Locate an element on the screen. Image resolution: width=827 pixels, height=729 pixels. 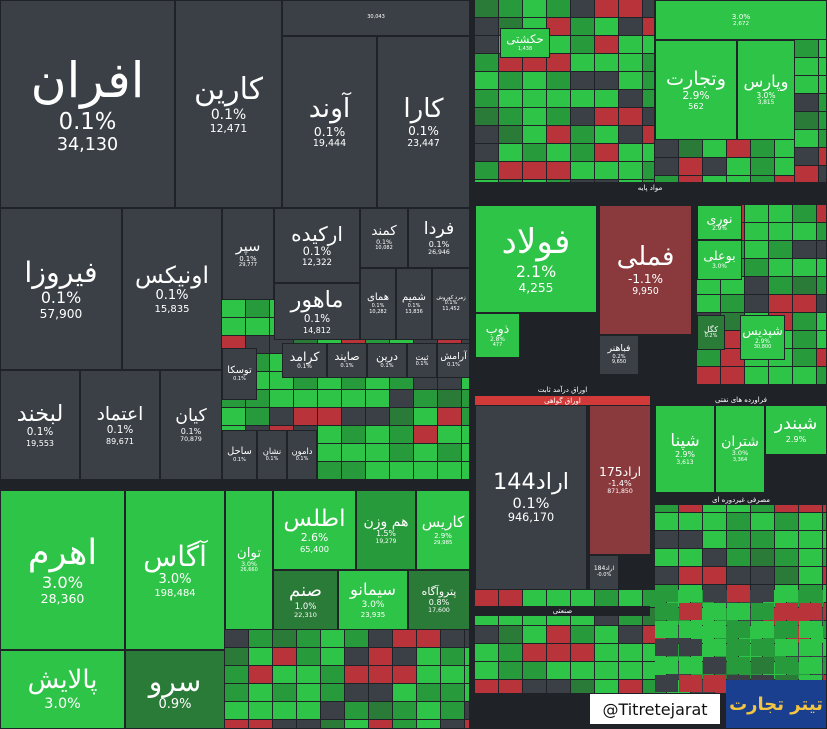
tile-name: ثبت is located at coordinates (422, 356).